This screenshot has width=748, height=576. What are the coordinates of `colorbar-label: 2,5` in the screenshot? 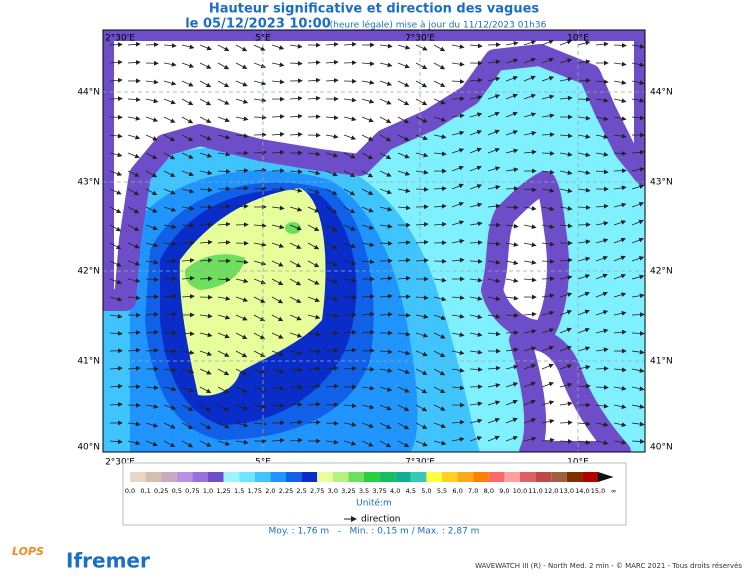 It's located at (301, 491).